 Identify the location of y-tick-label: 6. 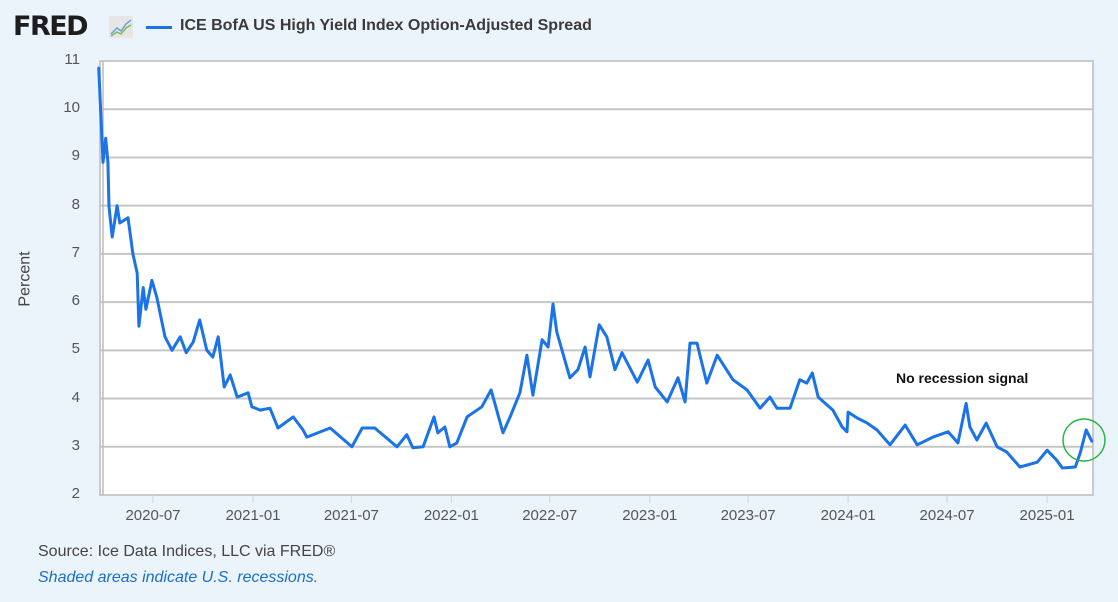
(75, 301).